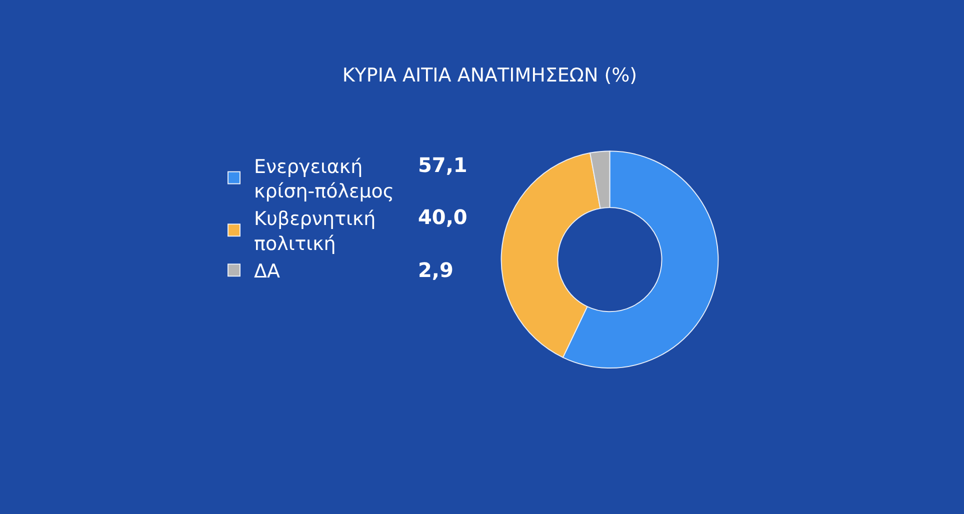 The width and height of the screenshot is (964, 514). What do you see at coordinates (315, 231) in the screenshot?
I see `legend-label: Κυβερνητική πολιτική` at bounding box center [315, 231].